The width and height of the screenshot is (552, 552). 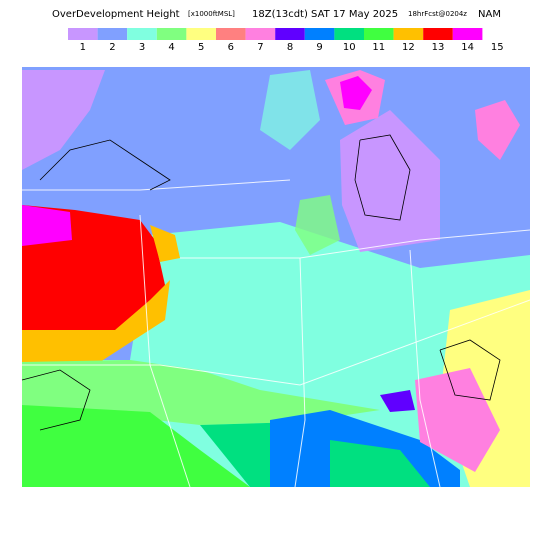 What do you see at coordinates (438, 47) in the screenshot?
I see `legend-label: 13` at bounding box center [438, 47].